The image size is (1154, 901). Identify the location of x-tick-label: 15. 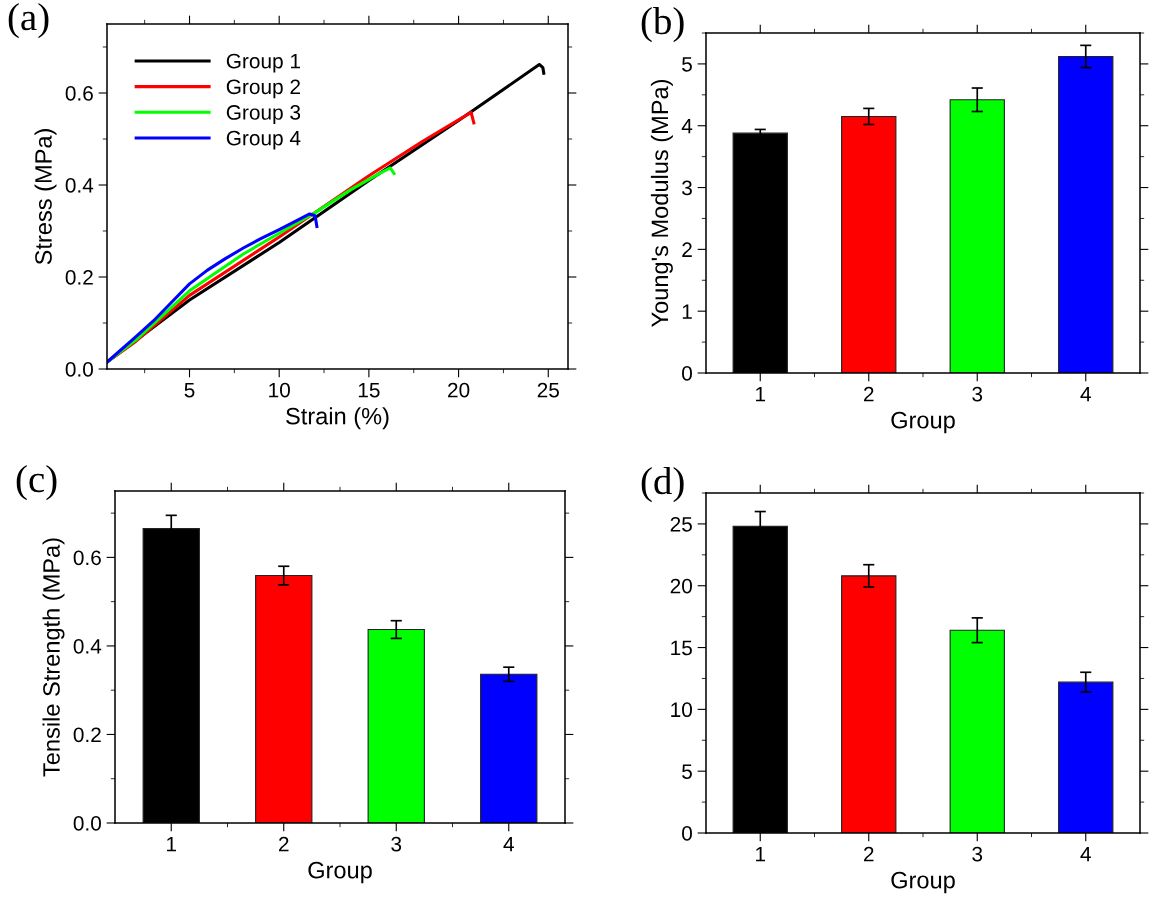
(369, 390).